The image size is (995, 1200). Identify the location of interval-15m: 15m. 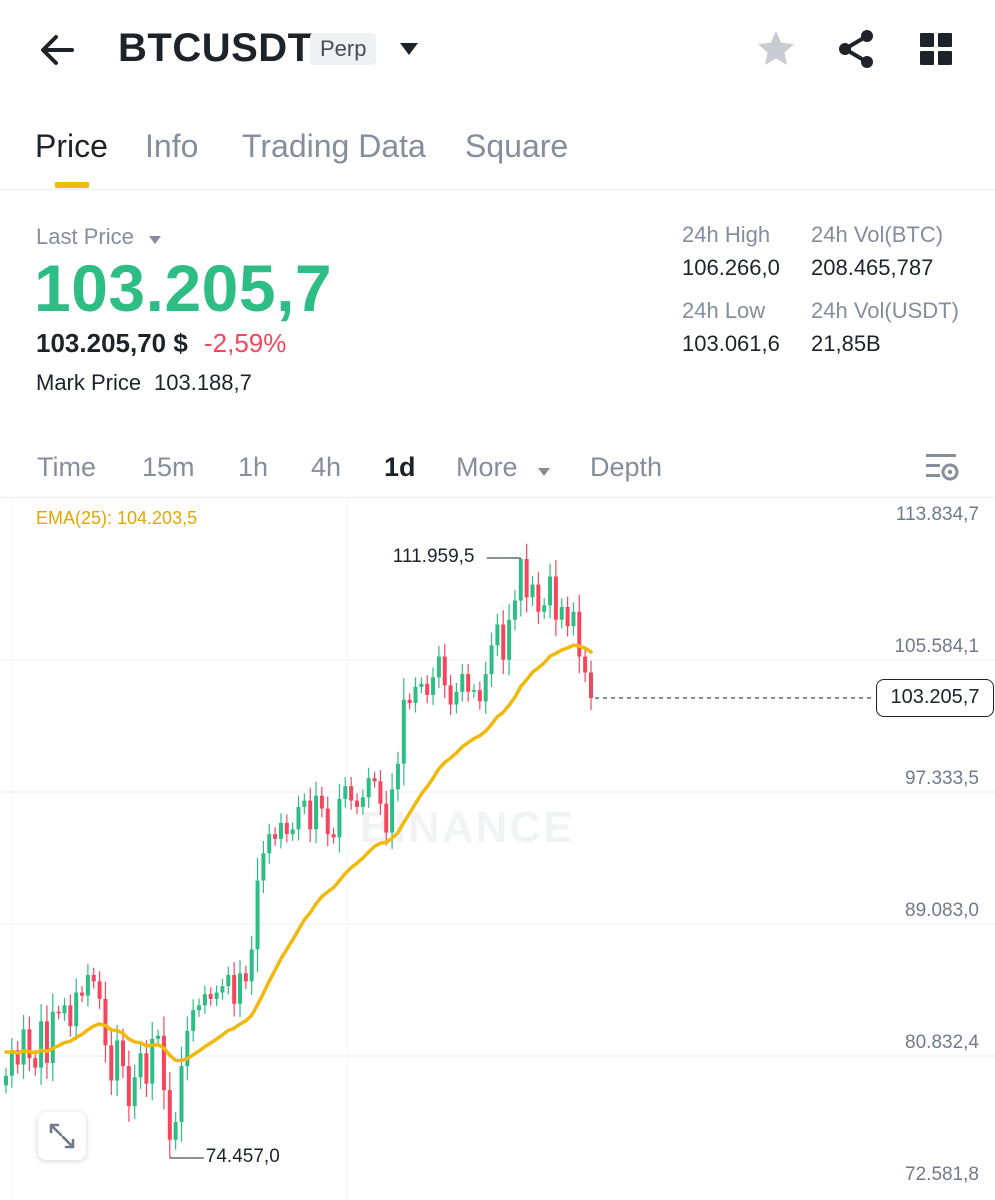
(168, 467).